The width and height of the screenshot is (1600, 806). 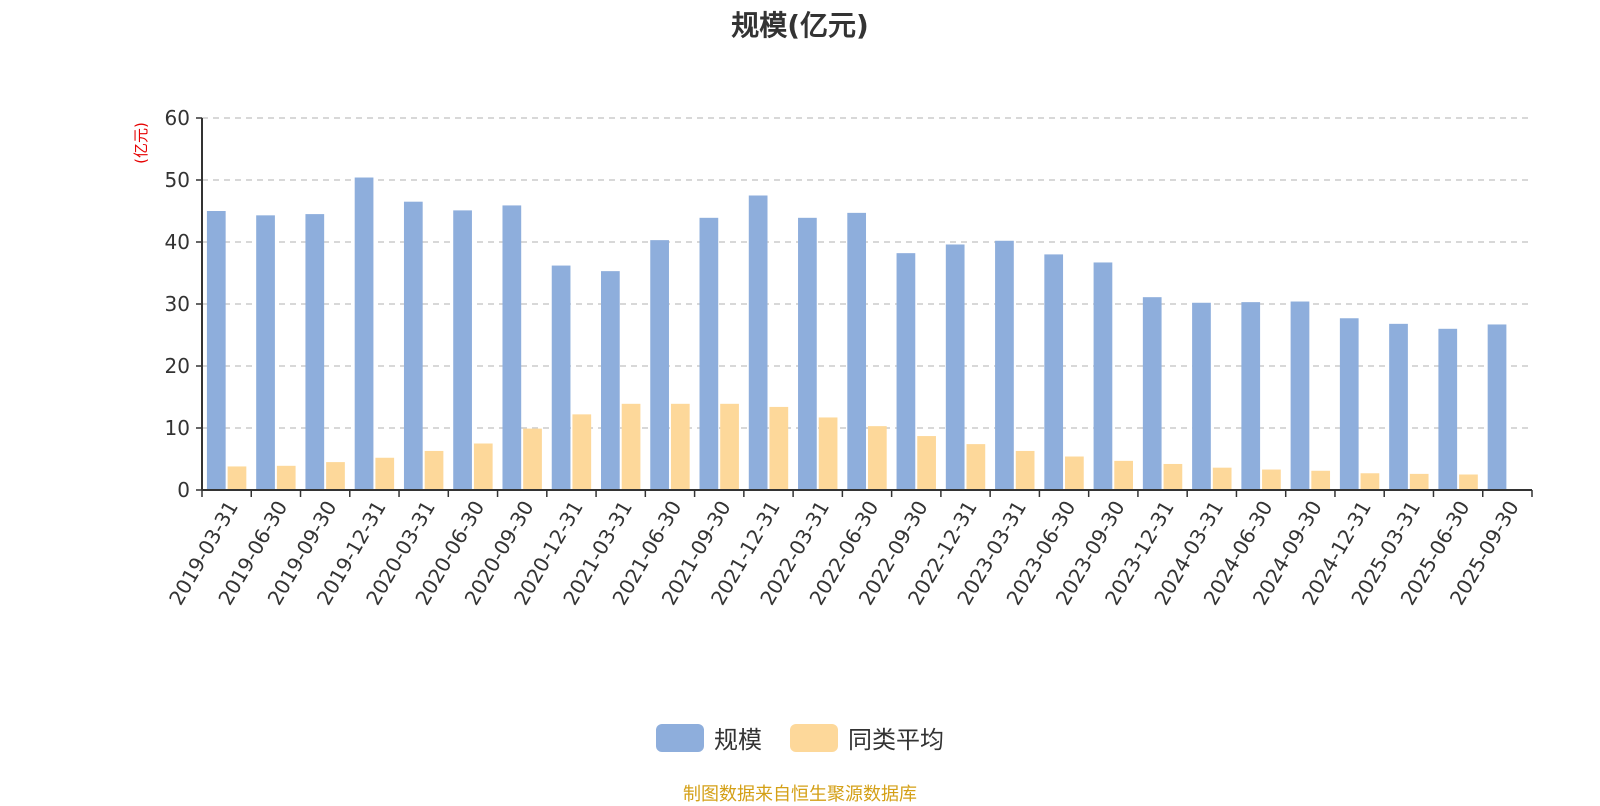 What do you see at coordinates (177, 180) in the screenshot?
I see `y-tick-label: 50` at bounding box center [177, 180].